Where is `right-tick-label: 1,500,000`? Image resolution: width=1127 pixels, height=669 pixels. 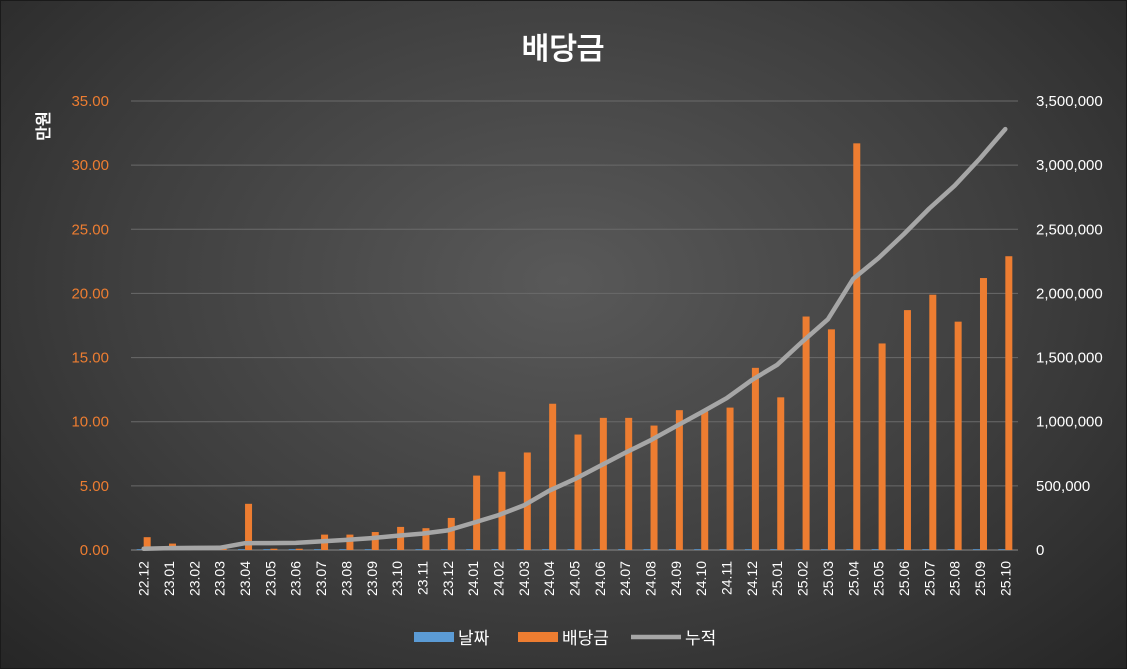 right-tick-label: 1,500,000 is located at coordinates (1069, 358).